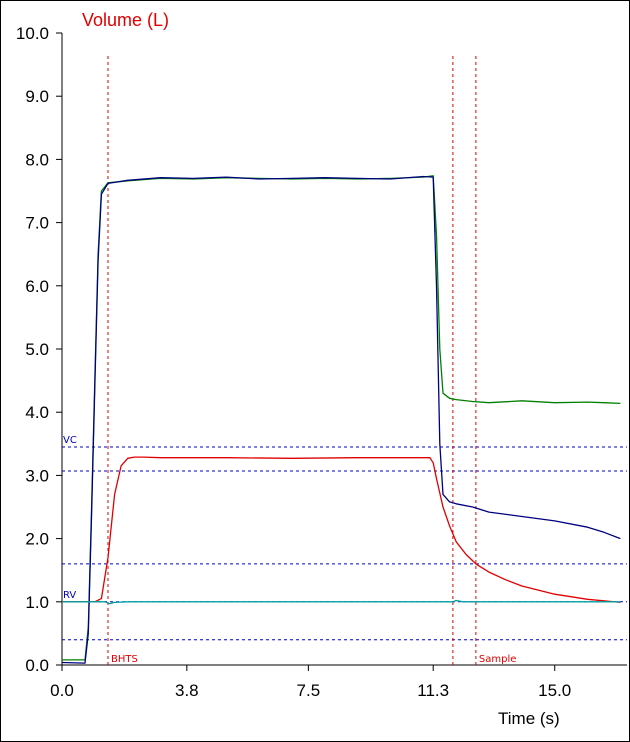 This screenshot has width=630, height=742. Describe the element at coordinates (70, 440) in the screenshot. I see `reference-line-label: VC` at that location.